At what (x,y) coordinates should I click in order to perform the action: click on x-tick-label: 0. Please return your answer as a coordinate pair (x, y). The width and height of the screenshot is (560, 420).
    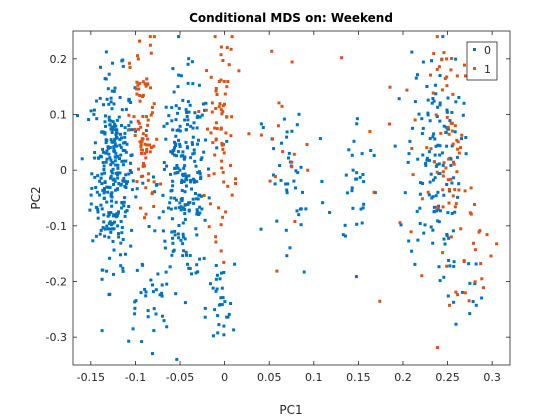
    Looking at the image, I should click on (224, 377).